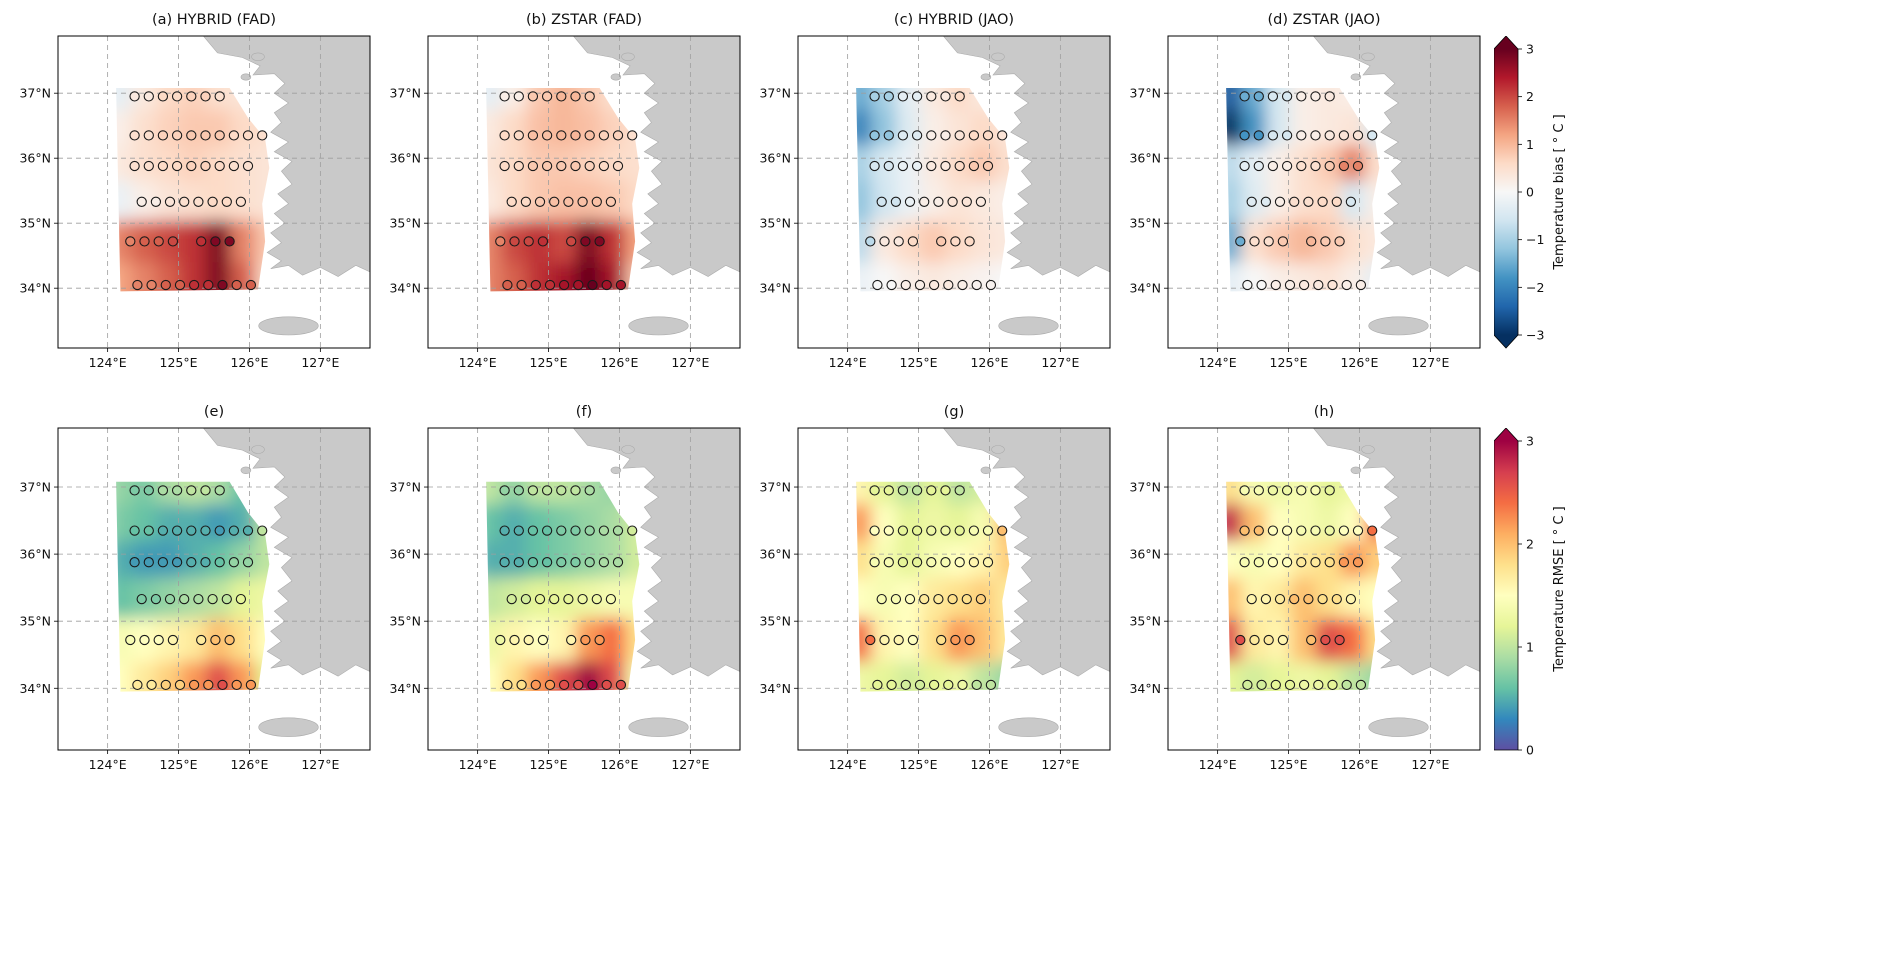  I want to click on panel-e-plot: 124°E 125°E 126°E 127°E 34°N 35°N 36°N 37°N, so click(198, 606).